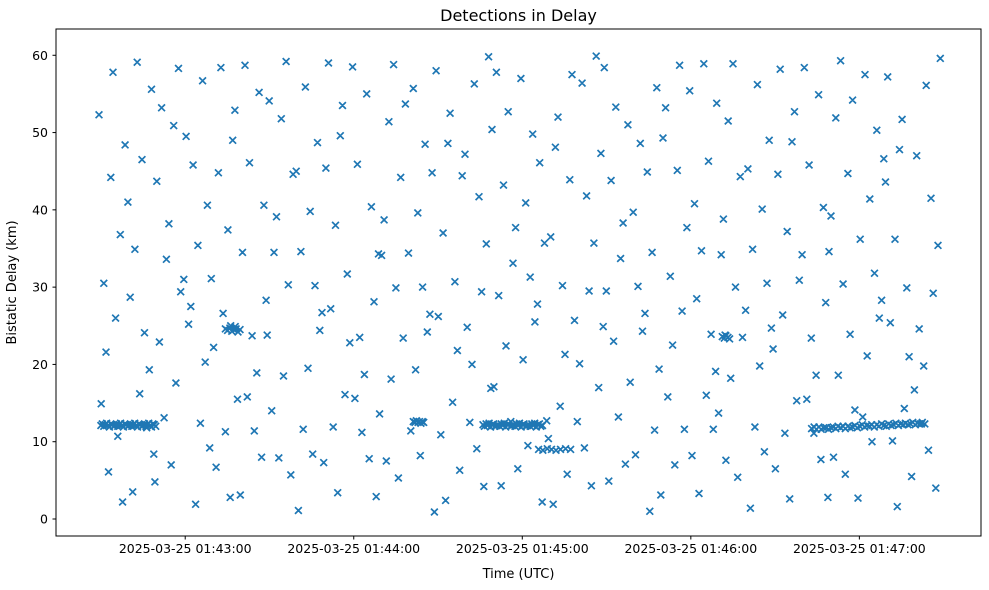 The image size is (989, 590). What do you see at coordinates (12, 282) in the screenshot?
I see `y-axis-title: Bistatic Delay (km)` at bounding box center [12, 282].